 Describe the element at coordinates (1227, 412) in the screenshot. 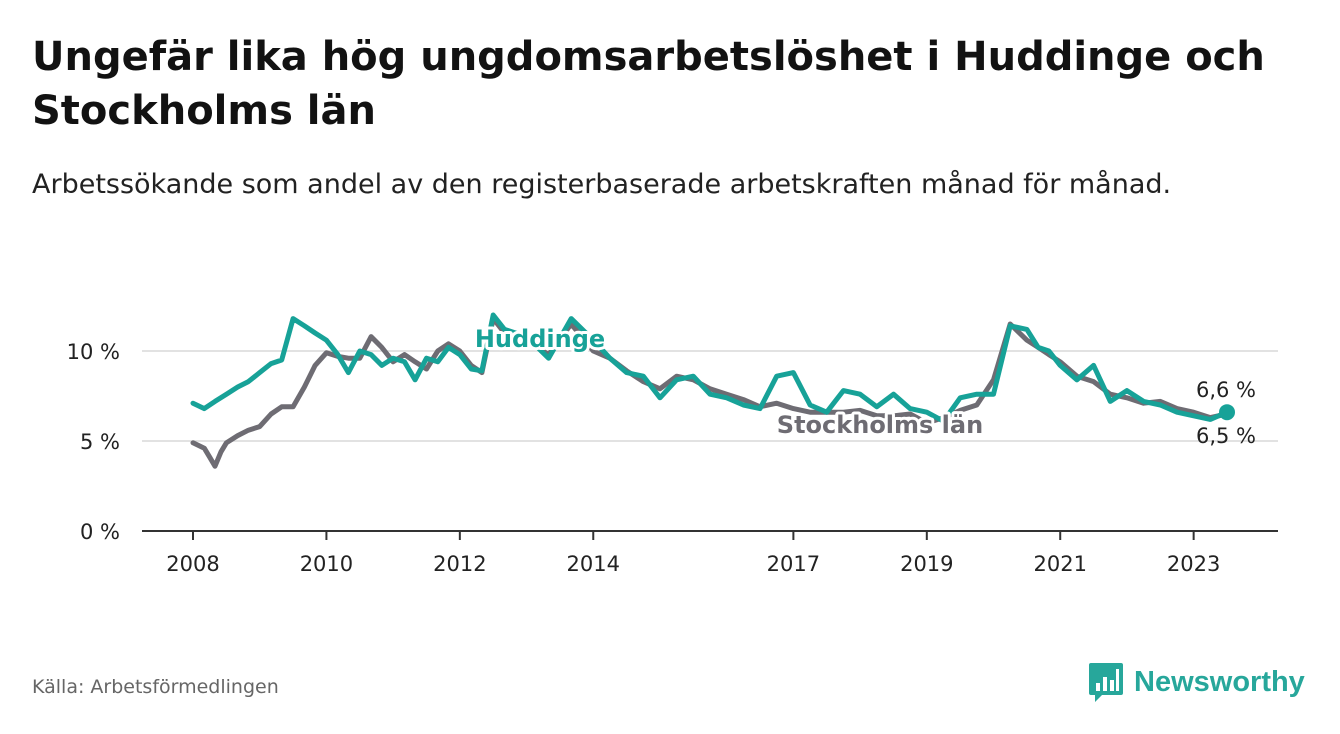

I see `end-point-huddinge` at that location.